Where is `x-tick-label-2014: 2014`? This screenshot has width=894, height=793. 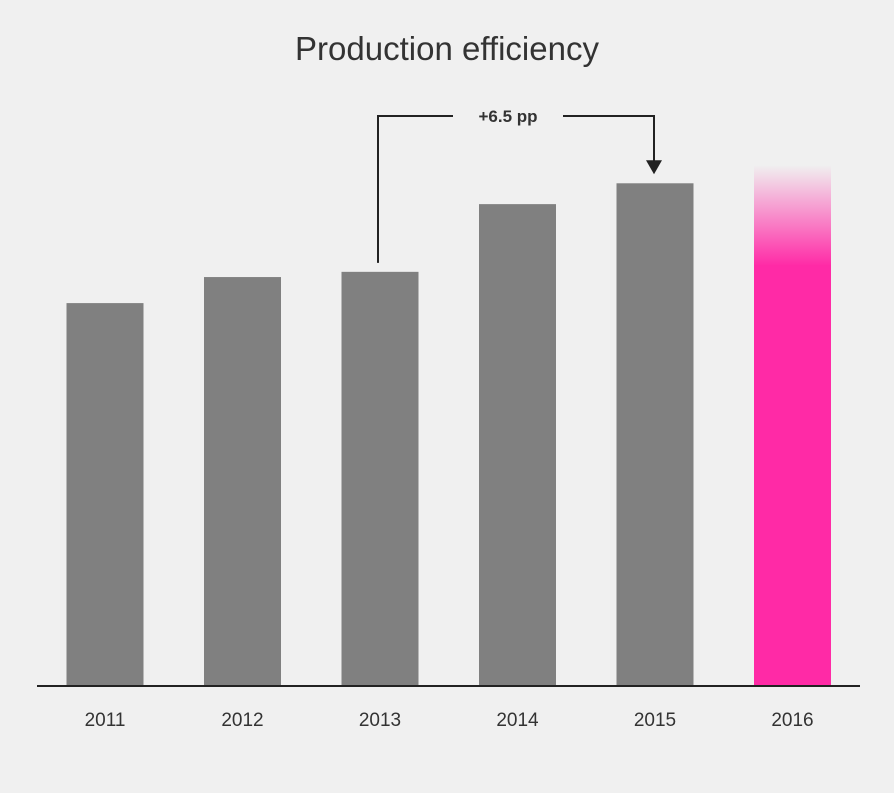
x-tick-label-2014: 2014 is located at coordinates (517, 720).